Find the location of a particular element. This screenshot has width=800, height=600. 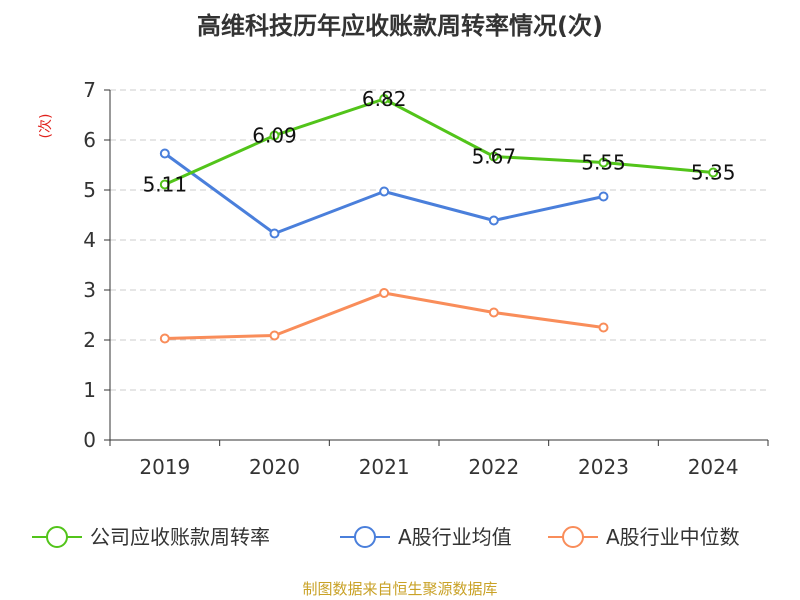

data-label: 6.09 is located at coordinates (274, 136).